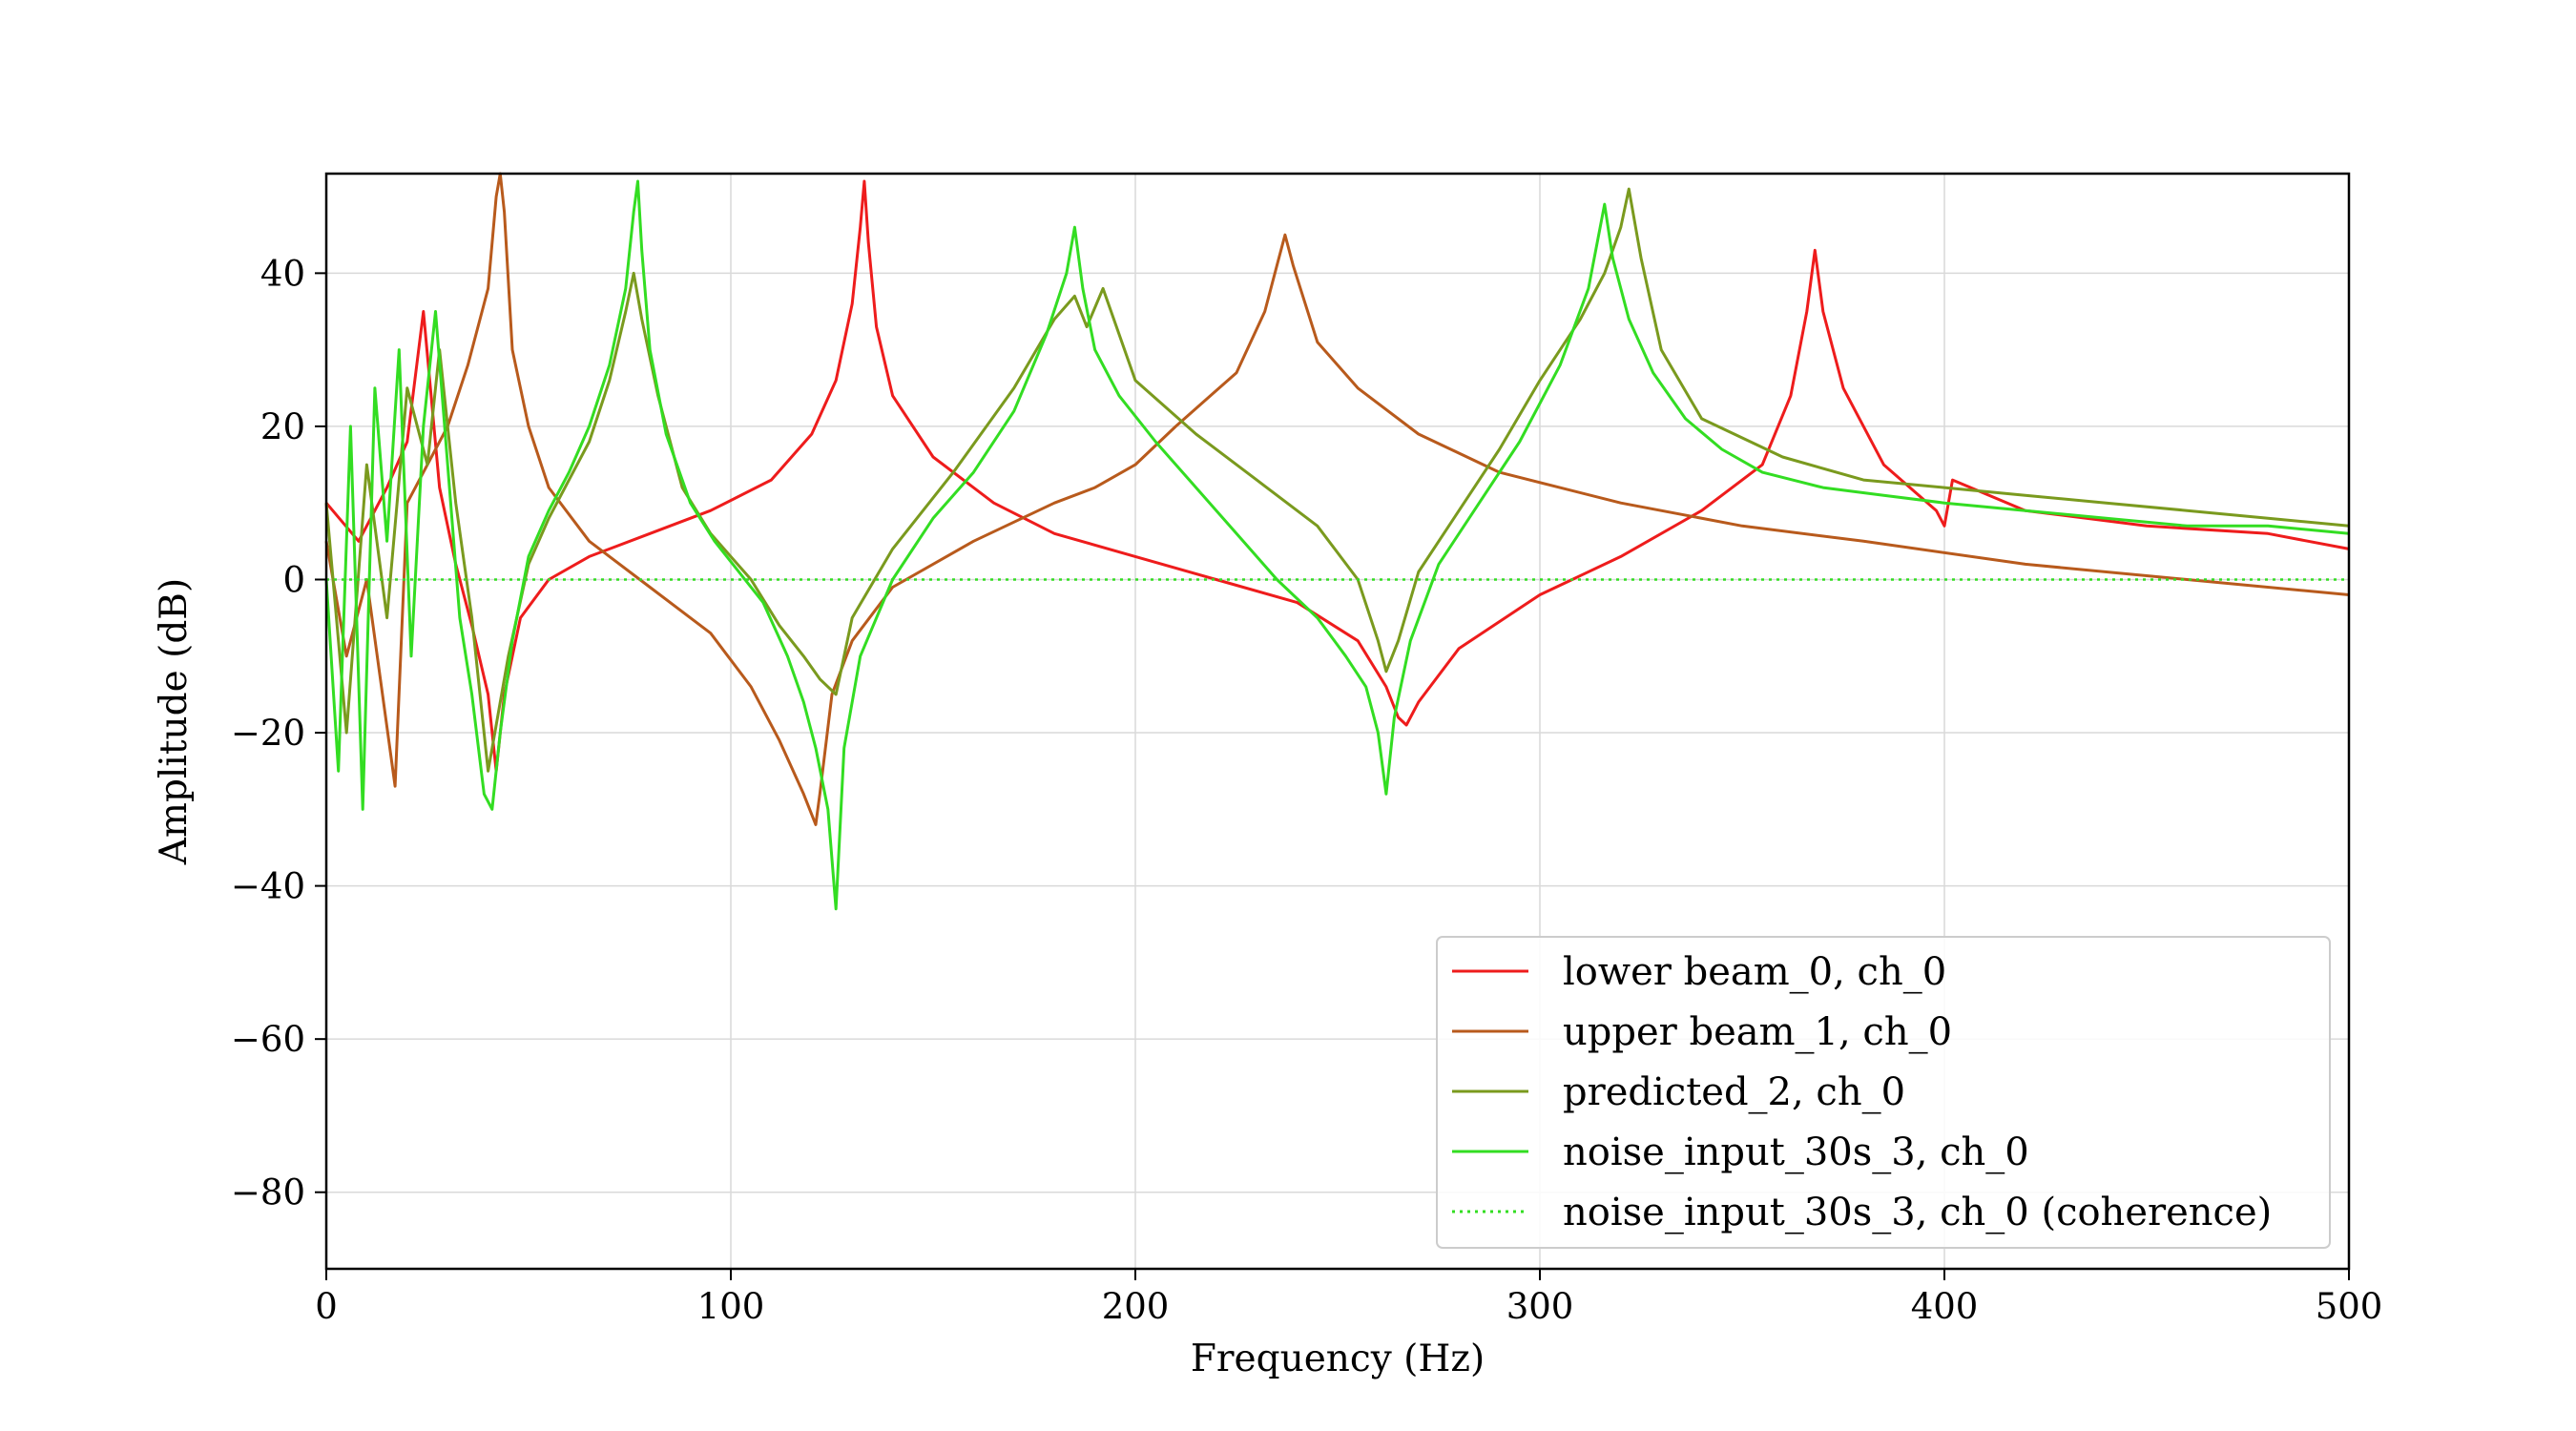 Image resolution: width=2576 pixels, height=1431 pixels. I want to click on y-tick-label: 40, so click(282, 273).